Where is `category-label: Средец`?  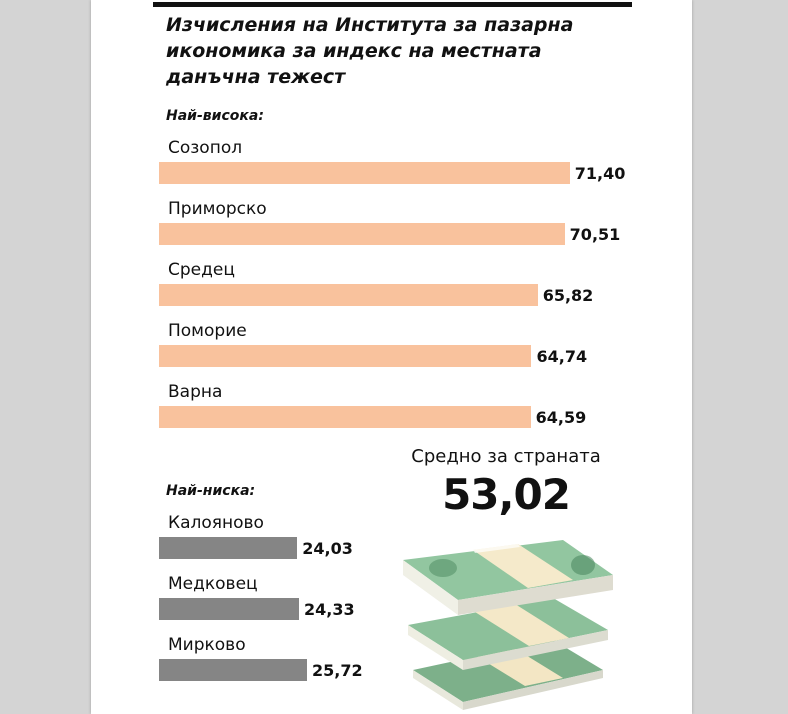 category-label: Средец is located at coordinates (201, 270).